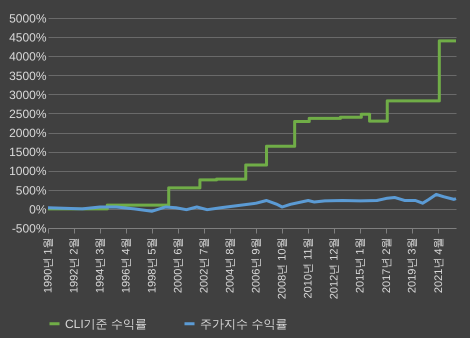 The height and width of the screenshot is (338, 470). I want to click on legend-label: CLI기준 수익률, so click(106, 323).